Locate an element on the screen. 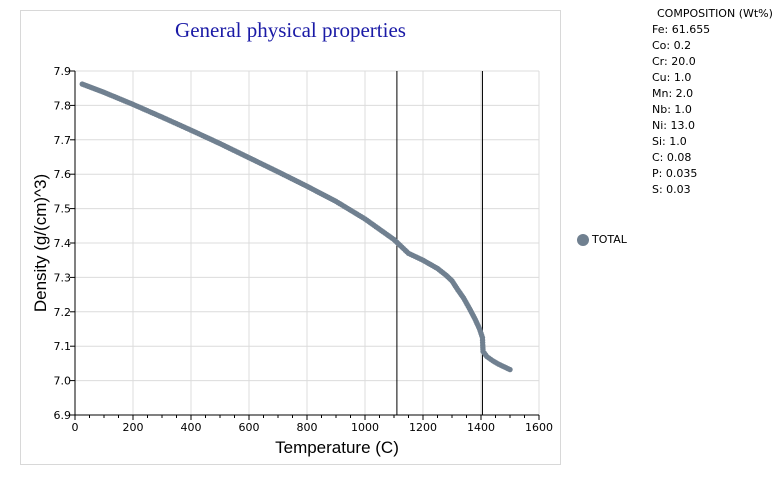 Image resolution: width=784 pixels, height=481 pixels. y-tick-label: 7.9 is located at coordinates (63, 71).